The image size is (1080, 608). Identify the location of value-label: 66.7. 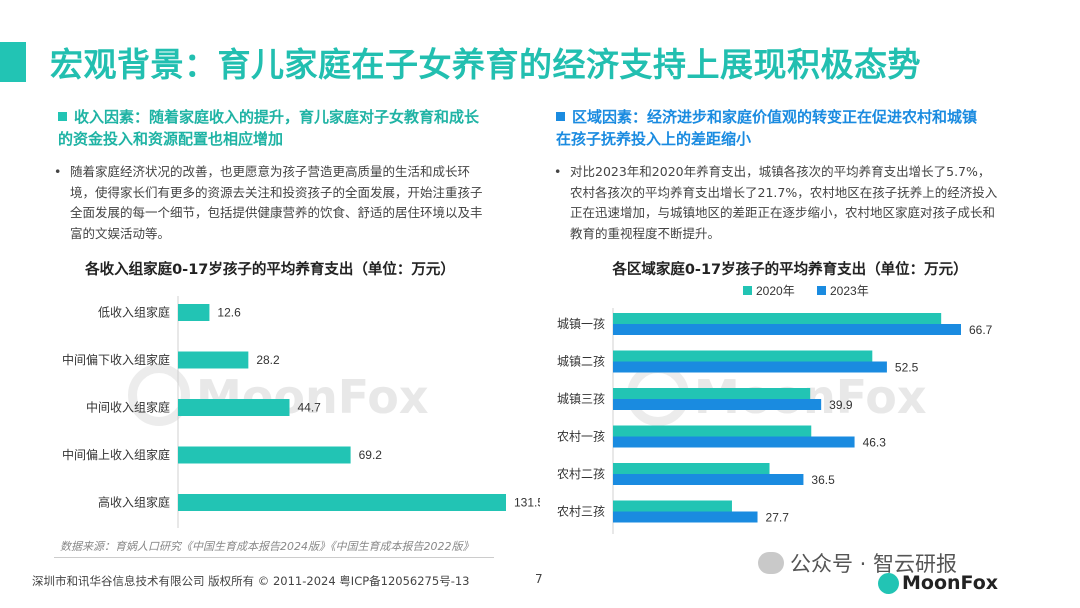
(981, 330).